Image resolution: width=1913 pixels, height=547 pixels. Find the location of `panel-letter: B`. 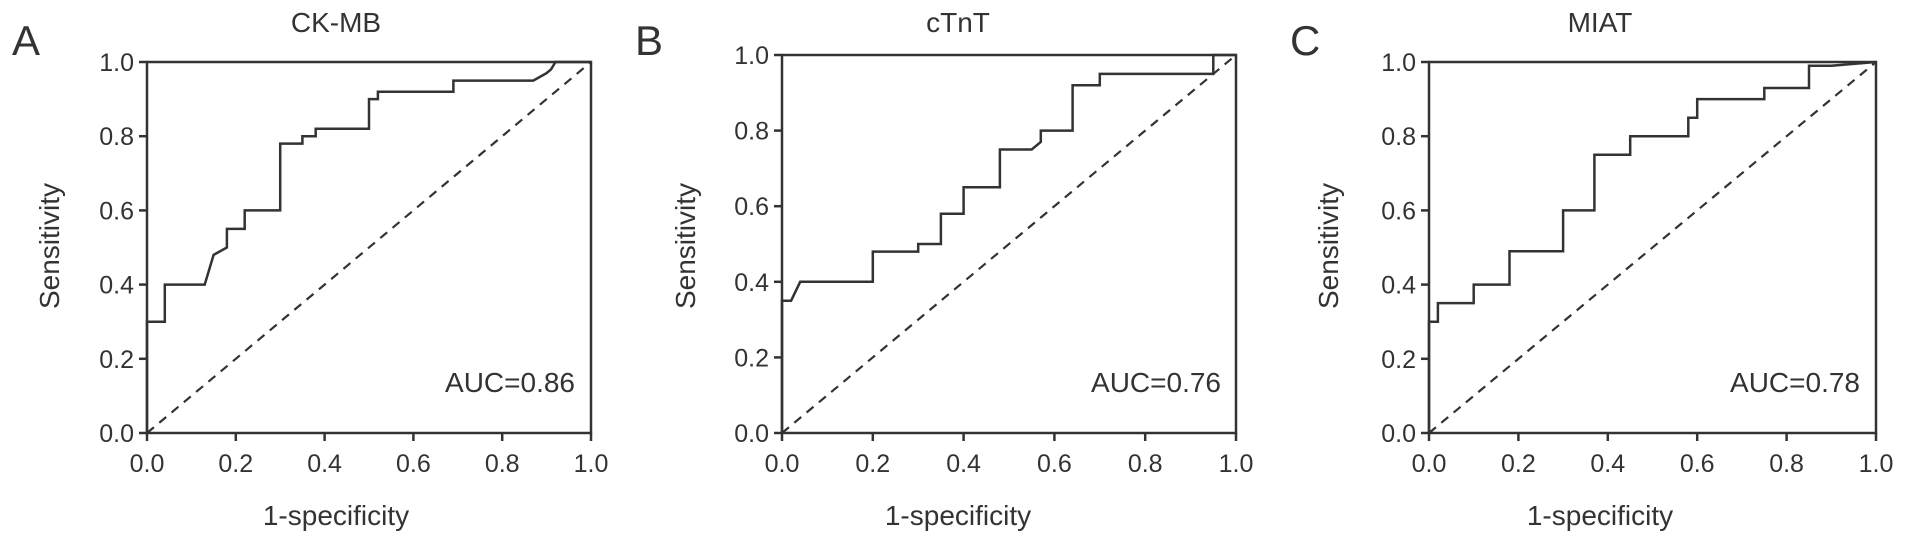

panel-letter: B is located at coordinates (649, 40).